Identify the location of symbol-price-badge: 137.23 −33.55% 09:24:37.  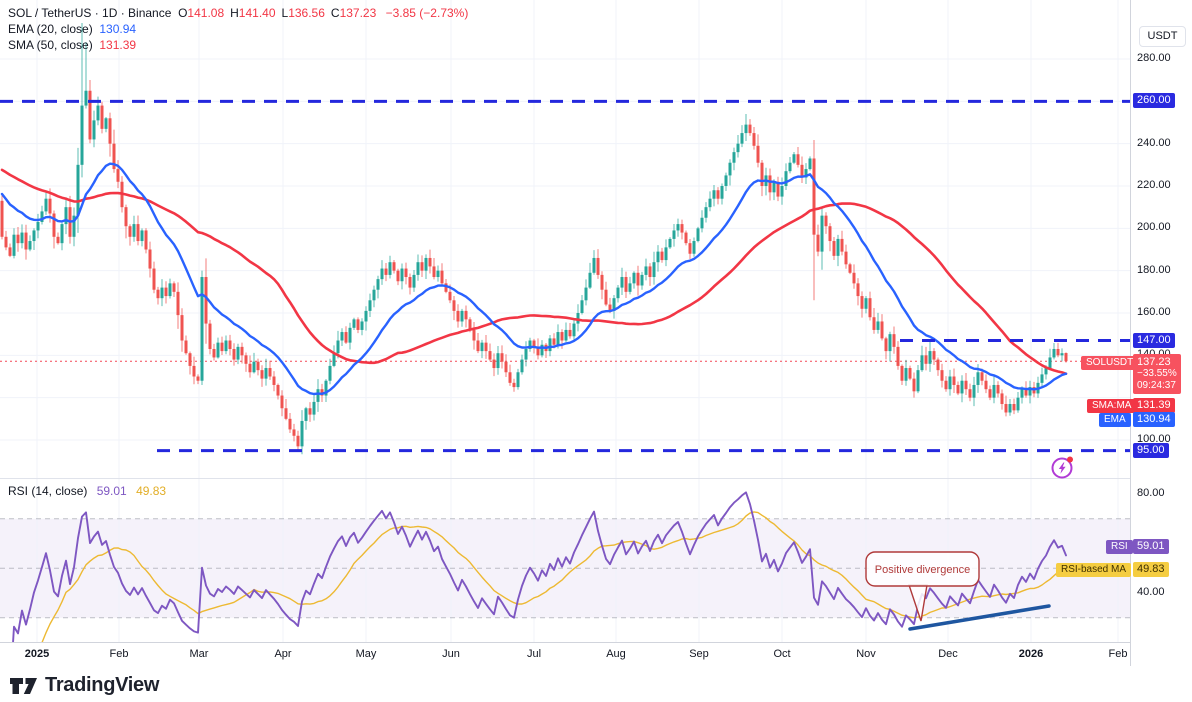
(1157, 374).